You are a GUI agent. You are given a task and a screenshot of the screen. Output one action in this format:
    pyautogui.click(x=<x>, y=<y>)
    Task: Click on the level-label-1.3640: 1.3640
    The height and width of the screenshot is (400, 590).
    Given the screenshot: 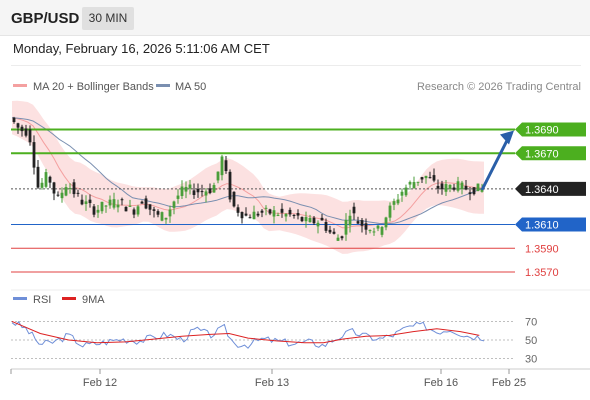 What is the action you would take?
    pyautogui.click(x=542, y=190)
    